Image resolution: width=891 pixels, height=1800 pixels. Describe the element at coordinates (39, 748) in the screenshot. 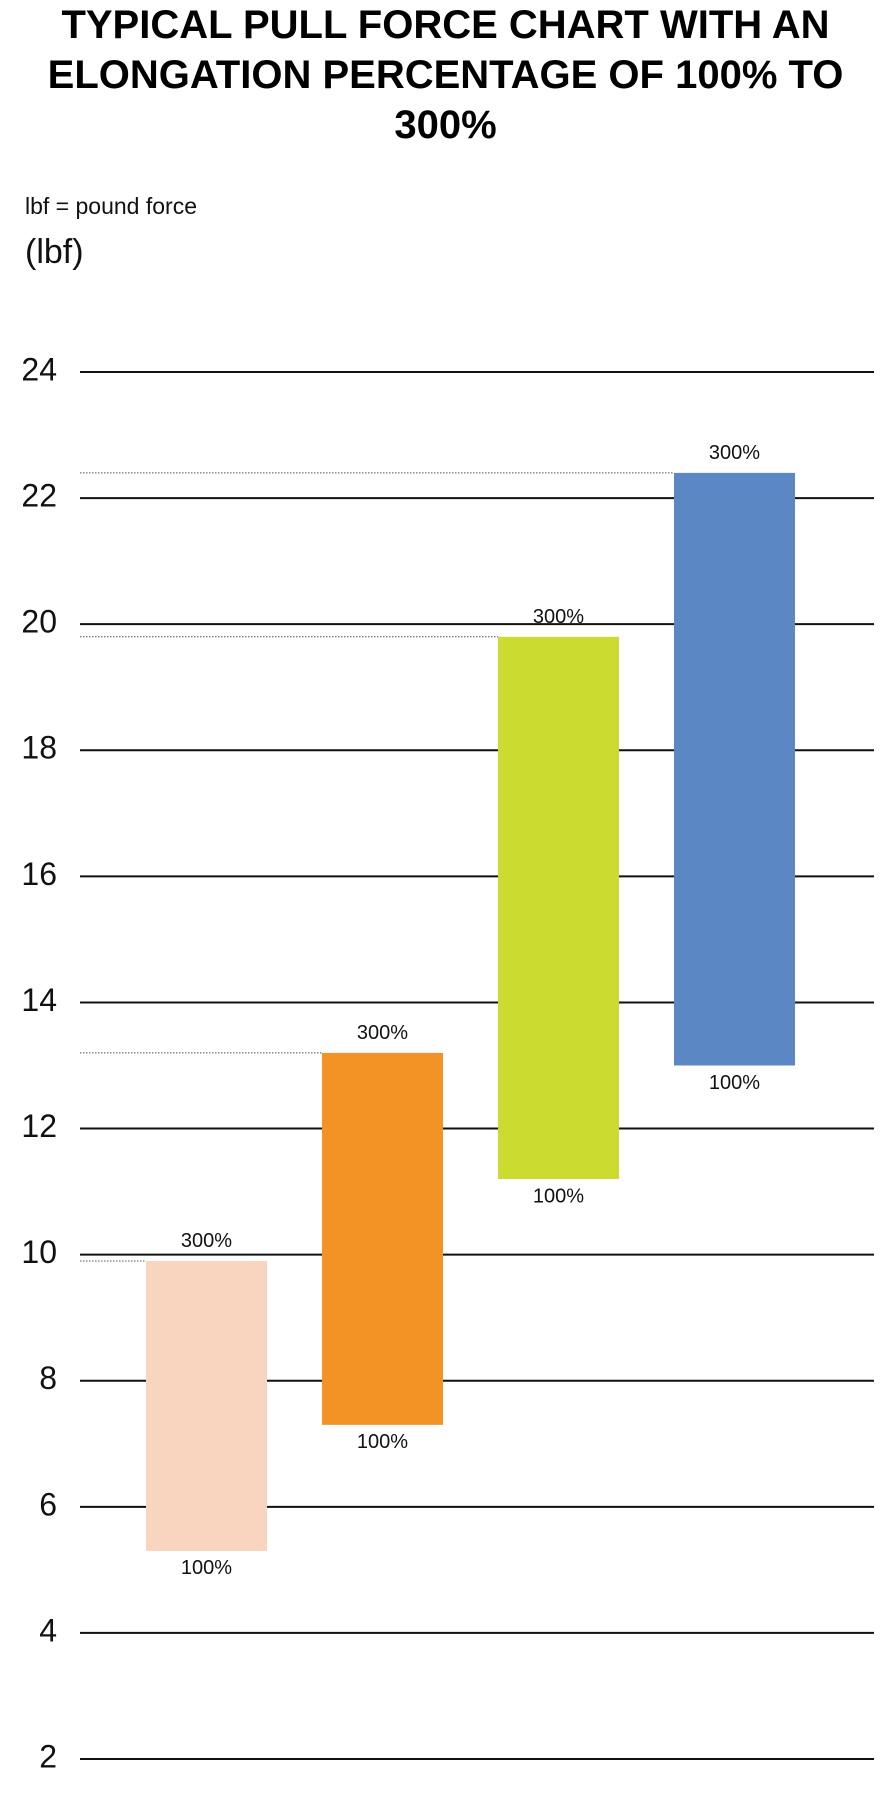

I see `y-tick-label: 18` at that location.